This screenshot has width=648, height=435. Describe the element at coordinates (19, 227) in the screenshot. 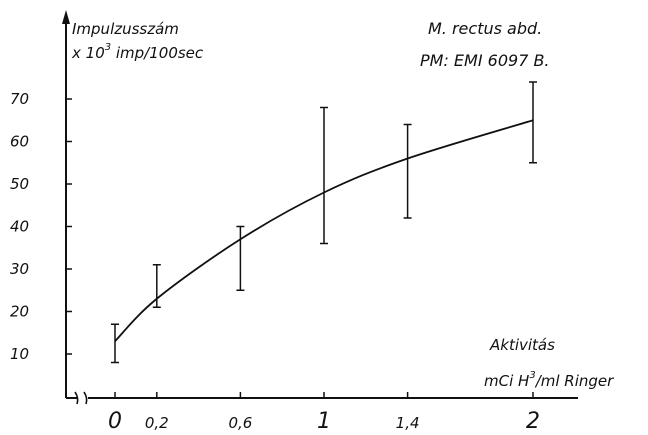

I see `y-tick-label: 40` at that location.